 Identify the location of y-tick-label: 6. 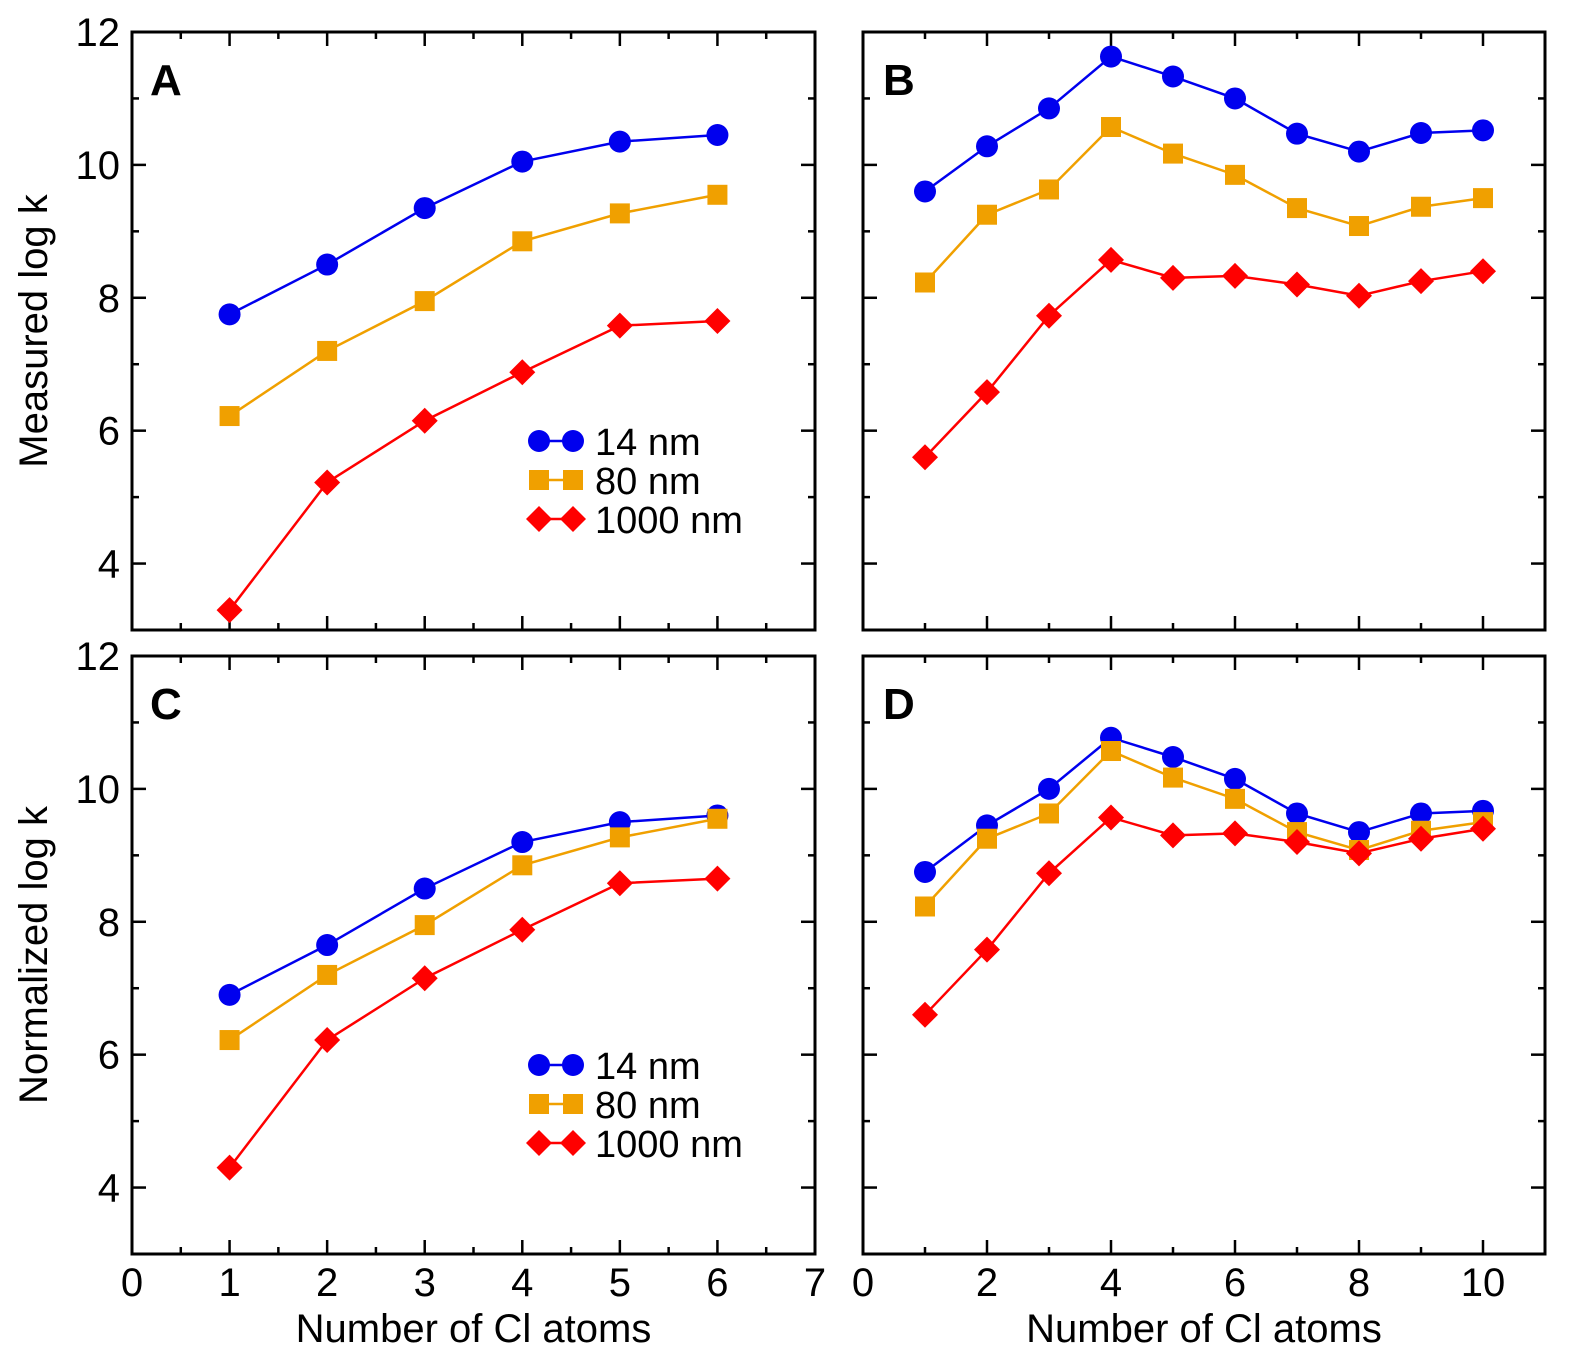
(109, 432).